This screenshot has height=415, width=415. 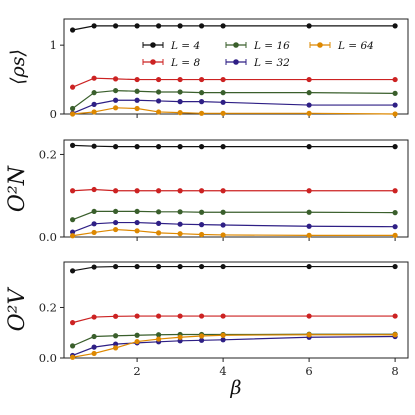 What do you see at coordinates (308, 371) in the screenshot?
I see `x-tick-label: 6` at bounding box center [308, 371].